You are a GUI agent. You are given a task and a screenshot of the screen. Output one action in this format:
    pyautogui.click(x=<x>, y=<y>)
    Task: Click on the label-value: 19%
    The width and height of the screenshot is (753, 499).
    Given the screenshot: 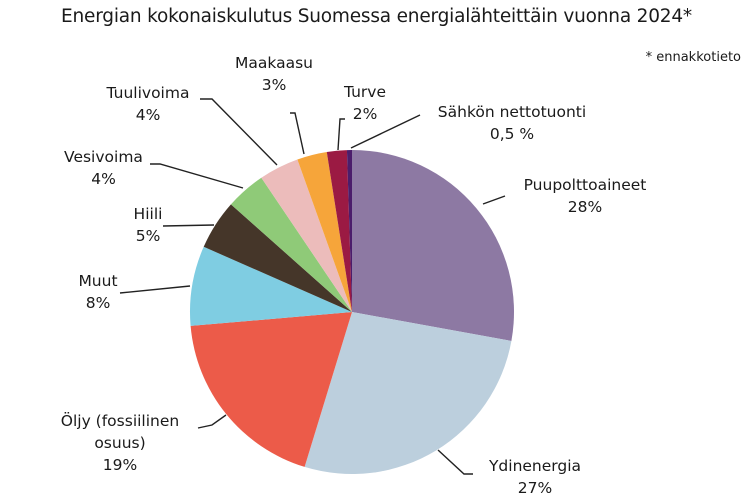 What is the action you would take?
    pyautogui.click(x=120, y=465)
    